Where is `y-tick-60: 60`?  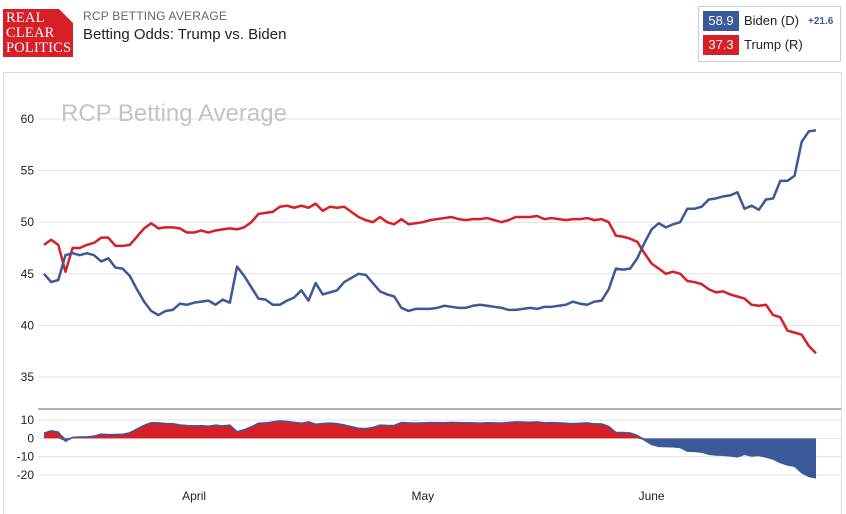 y-tick-60: 60 is located at coordinates (28, 119).